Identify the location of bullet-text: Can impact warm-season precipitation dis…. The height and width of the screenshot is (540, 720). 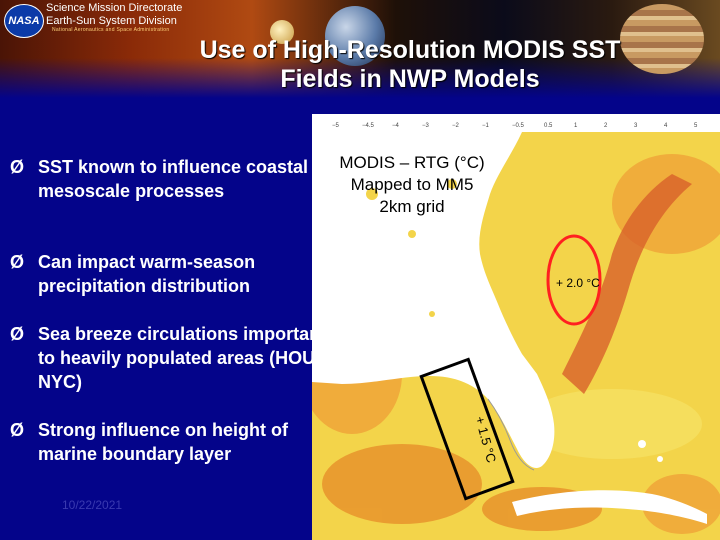
(147, 274).